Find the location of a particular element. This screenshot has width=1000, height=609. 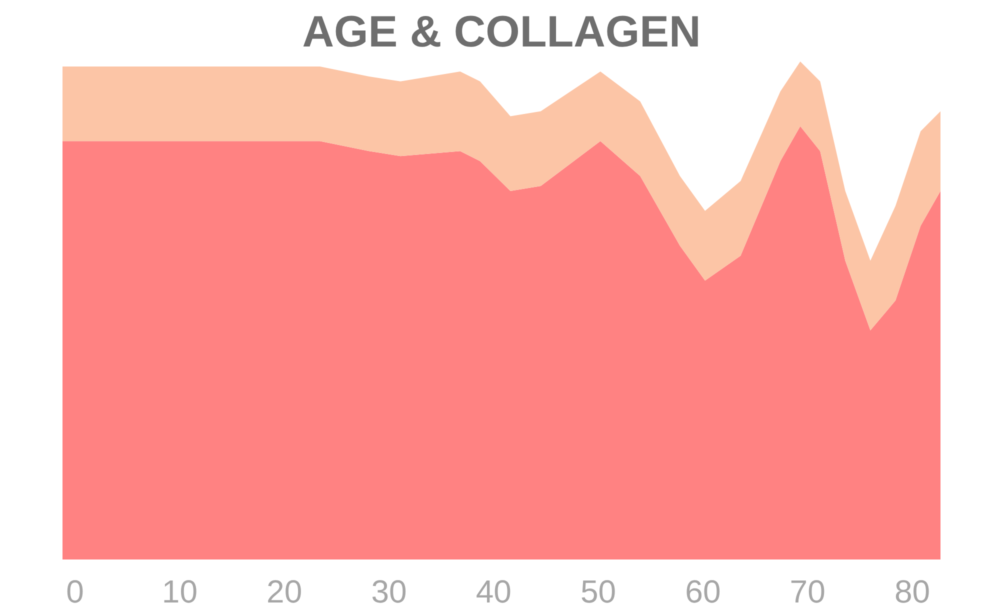

x-tick-label: 30 is located at coordinates (389, 591).